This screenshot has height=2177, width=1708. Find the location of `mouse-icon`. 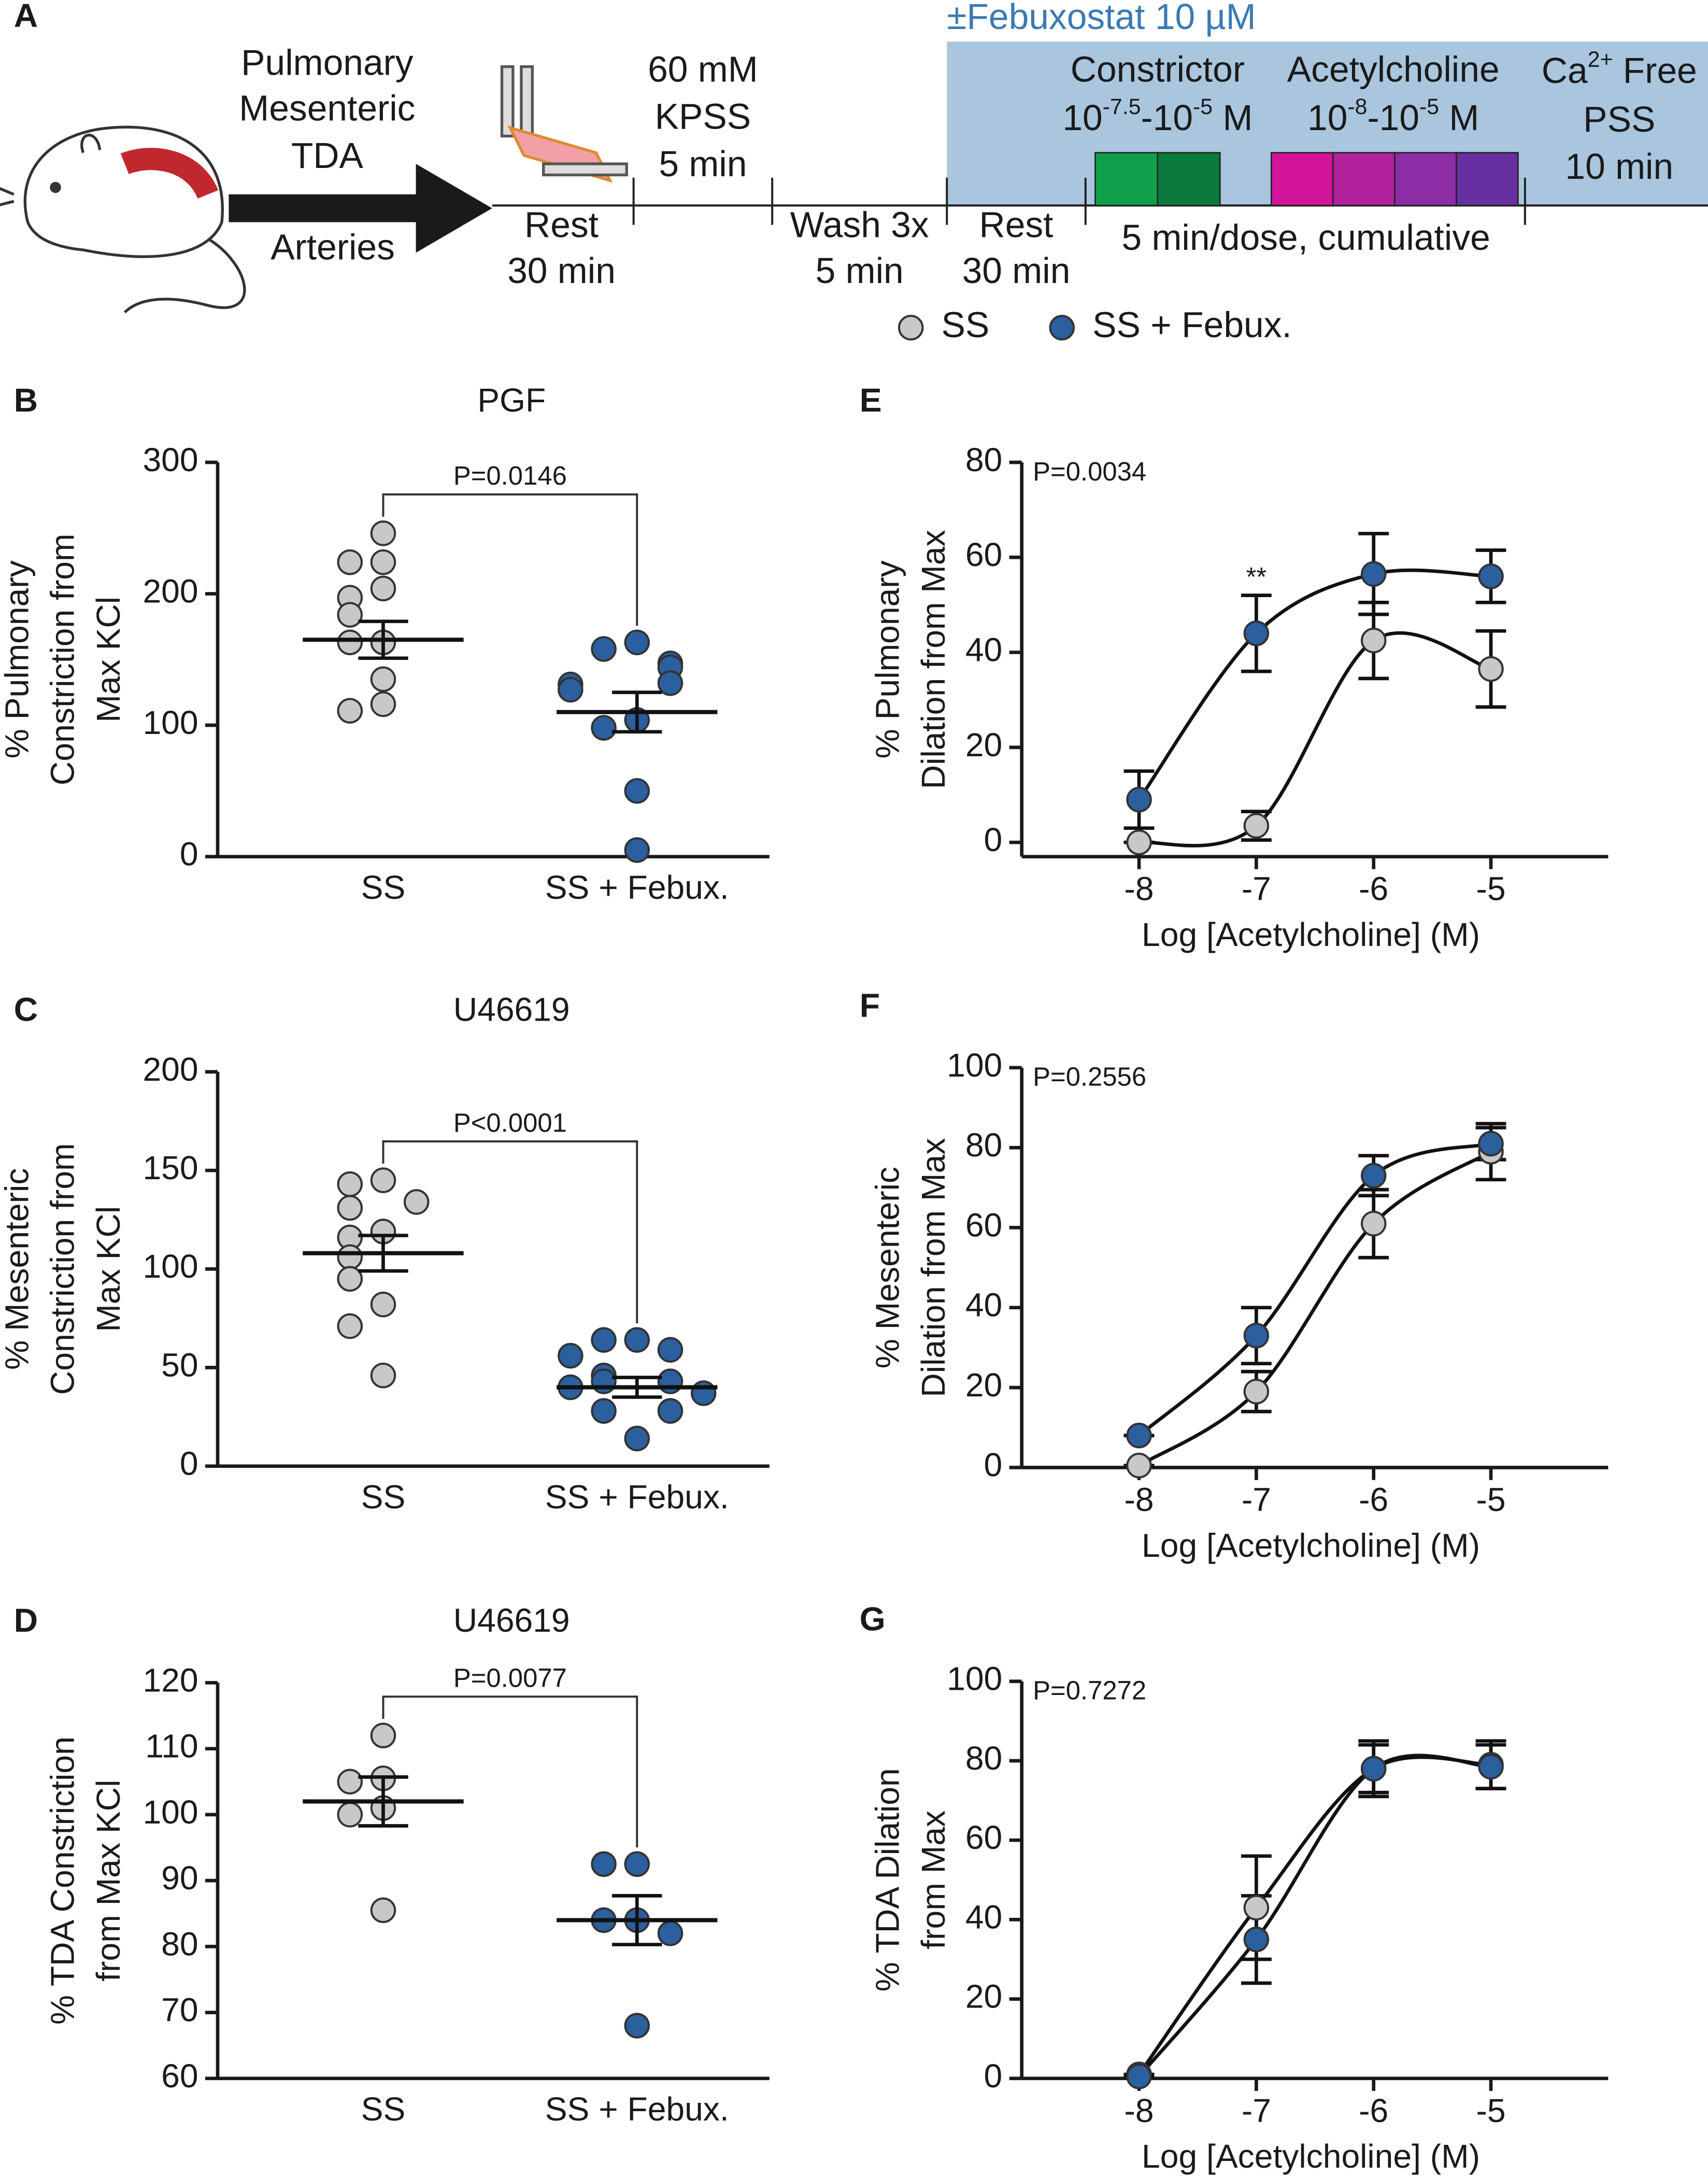

mouse-icon is located at coordinates (123, 219).